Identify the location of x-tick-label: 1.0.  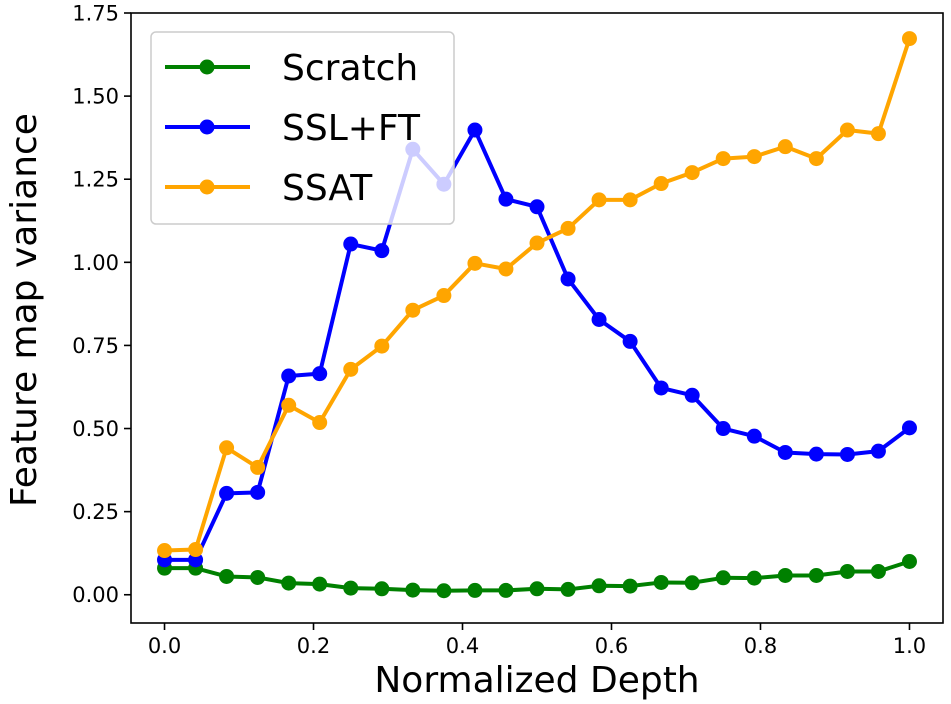
(909, 646).